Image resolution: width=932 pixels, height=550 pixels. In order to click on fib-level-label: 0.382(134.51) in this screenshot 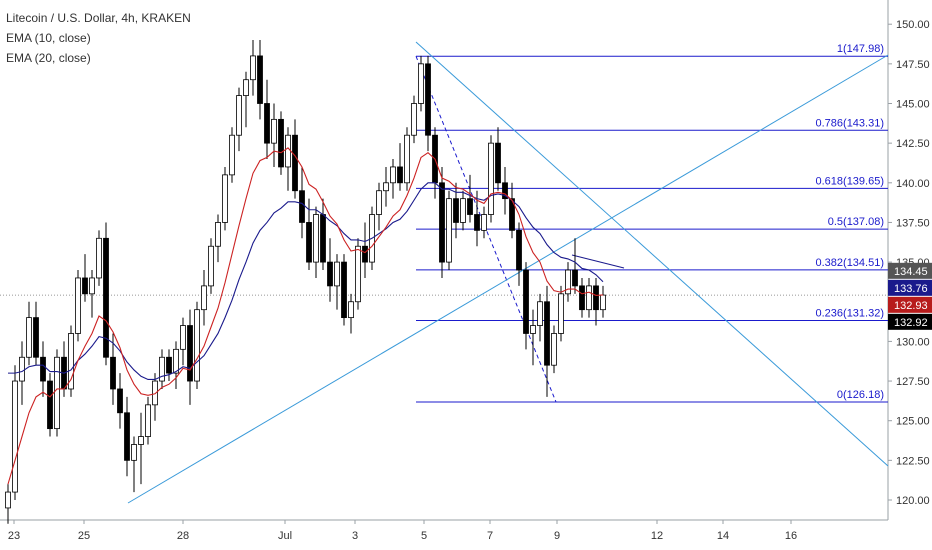, I will do `click(850, 263)`.